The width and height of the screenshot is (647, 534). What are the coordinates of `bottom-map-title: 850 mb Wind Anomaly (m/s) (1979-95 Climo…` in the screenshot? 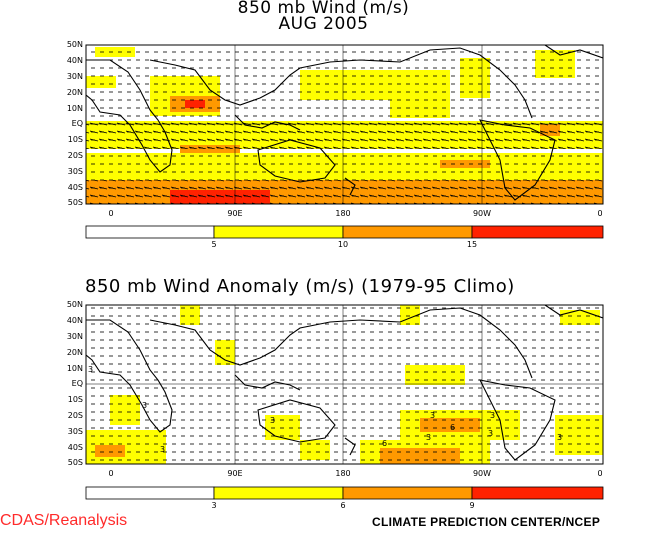 It's located at (300, 286).